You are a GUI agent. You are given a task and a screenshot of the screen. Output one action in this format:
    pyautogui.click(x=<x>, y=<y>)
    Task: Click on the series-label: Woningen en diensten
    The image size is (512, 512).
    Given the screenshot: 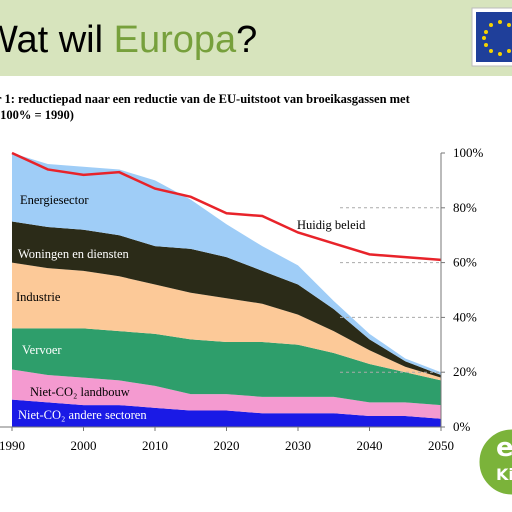 What is the action you would take?
    pyautogui.click(x=74, y=254)
    